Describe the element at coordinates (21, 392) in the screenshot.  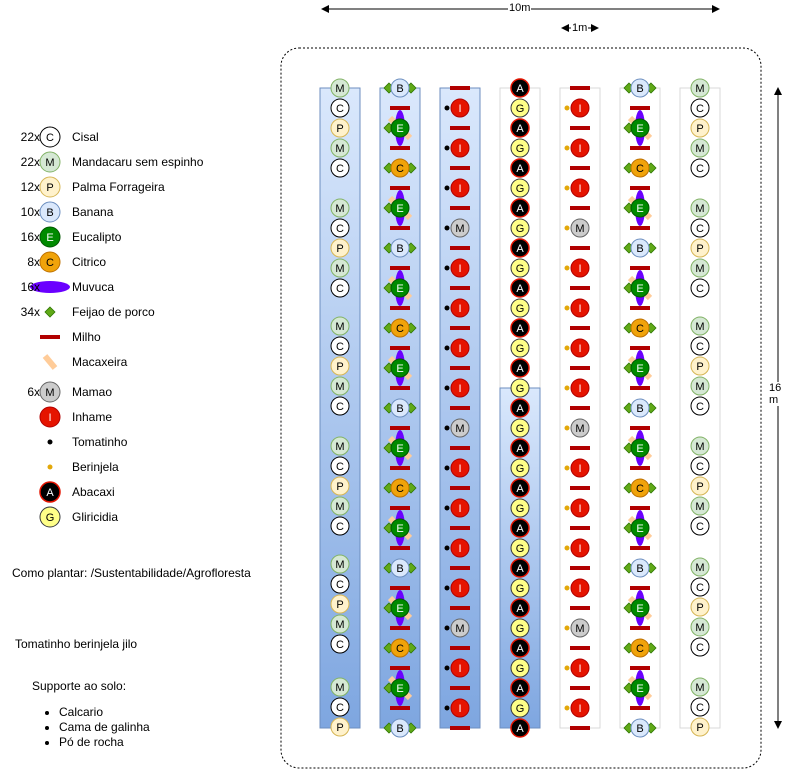
I see `legend-count: 6x` at that location.